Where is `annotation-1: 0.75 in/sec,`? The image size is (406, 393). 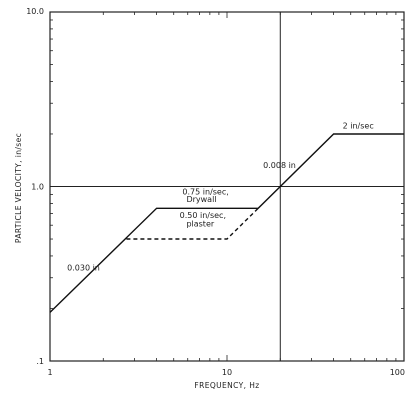
annotation-1: 0.75 in/sec, is located at coordinates (205, 191).